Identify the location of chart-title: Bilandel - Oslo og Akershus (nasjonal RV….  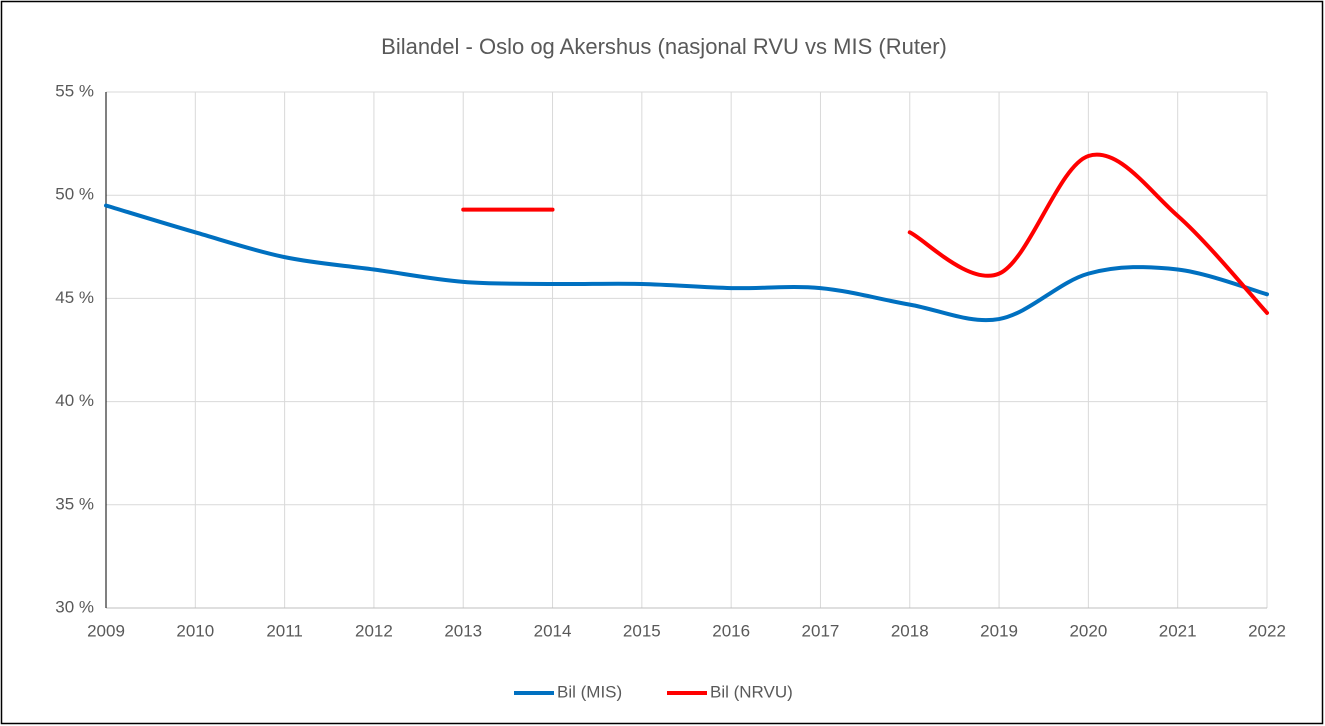
(664, 46).